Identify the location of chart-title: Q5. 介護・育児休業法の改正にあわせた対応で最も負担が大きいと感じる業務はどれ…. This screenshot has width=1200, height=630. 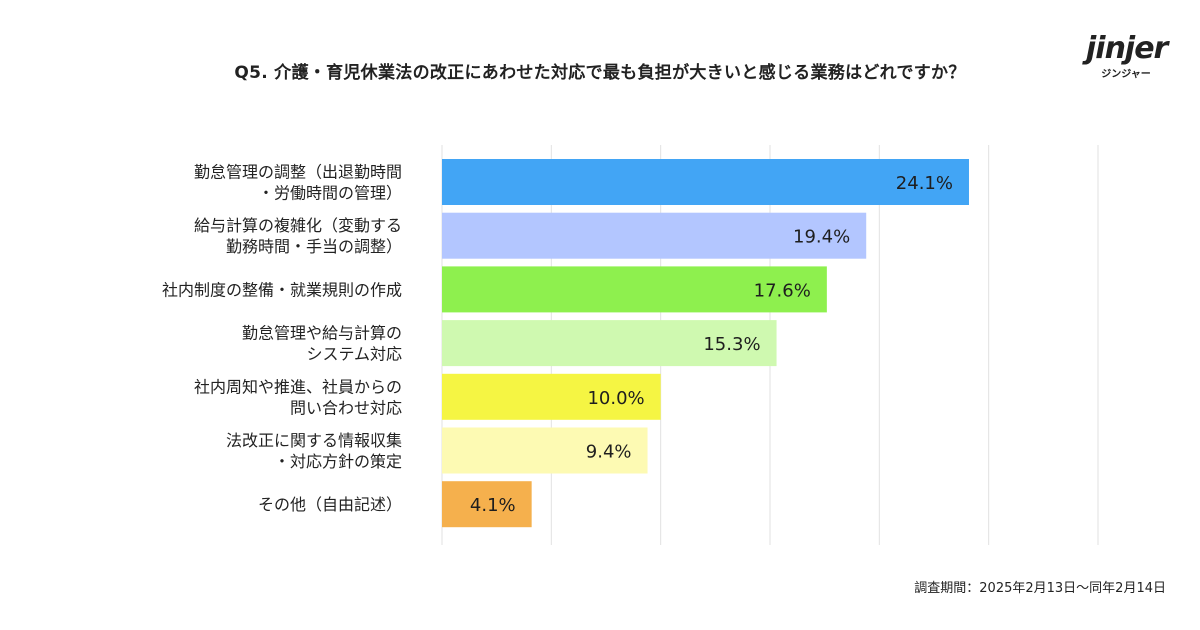
(600, 73).